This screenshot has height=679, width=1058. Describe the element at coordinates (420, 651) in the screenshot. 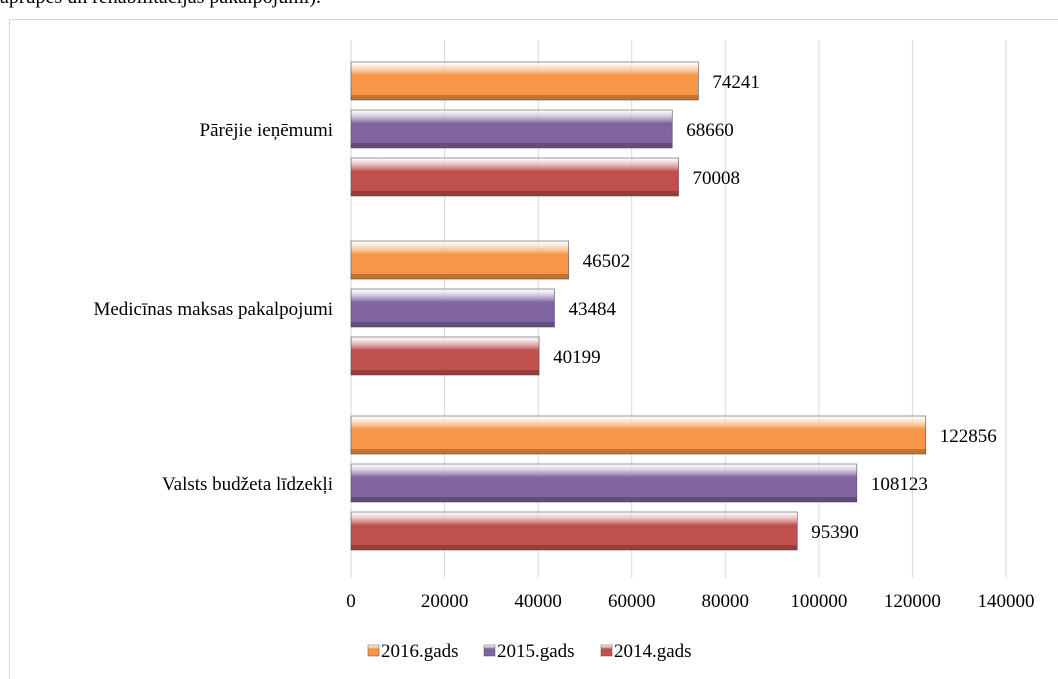

I see `legend-label-2016-gads: 2016.gads` at that location.